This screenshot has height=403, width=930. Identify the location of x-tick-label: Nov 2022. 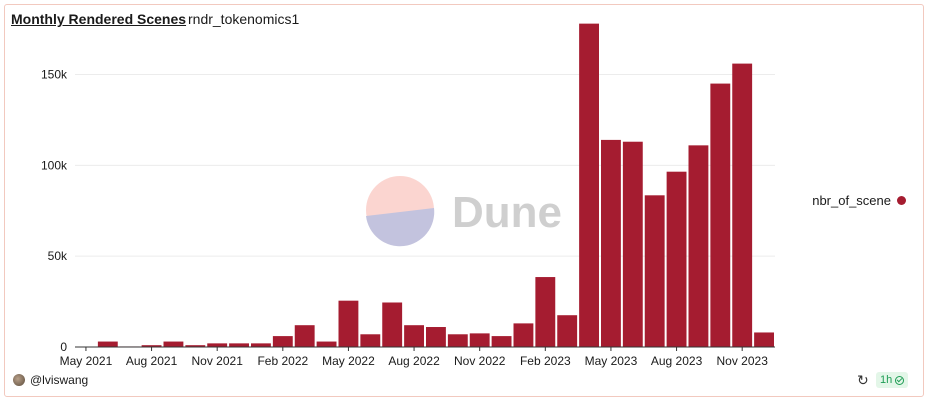
(480, 361).